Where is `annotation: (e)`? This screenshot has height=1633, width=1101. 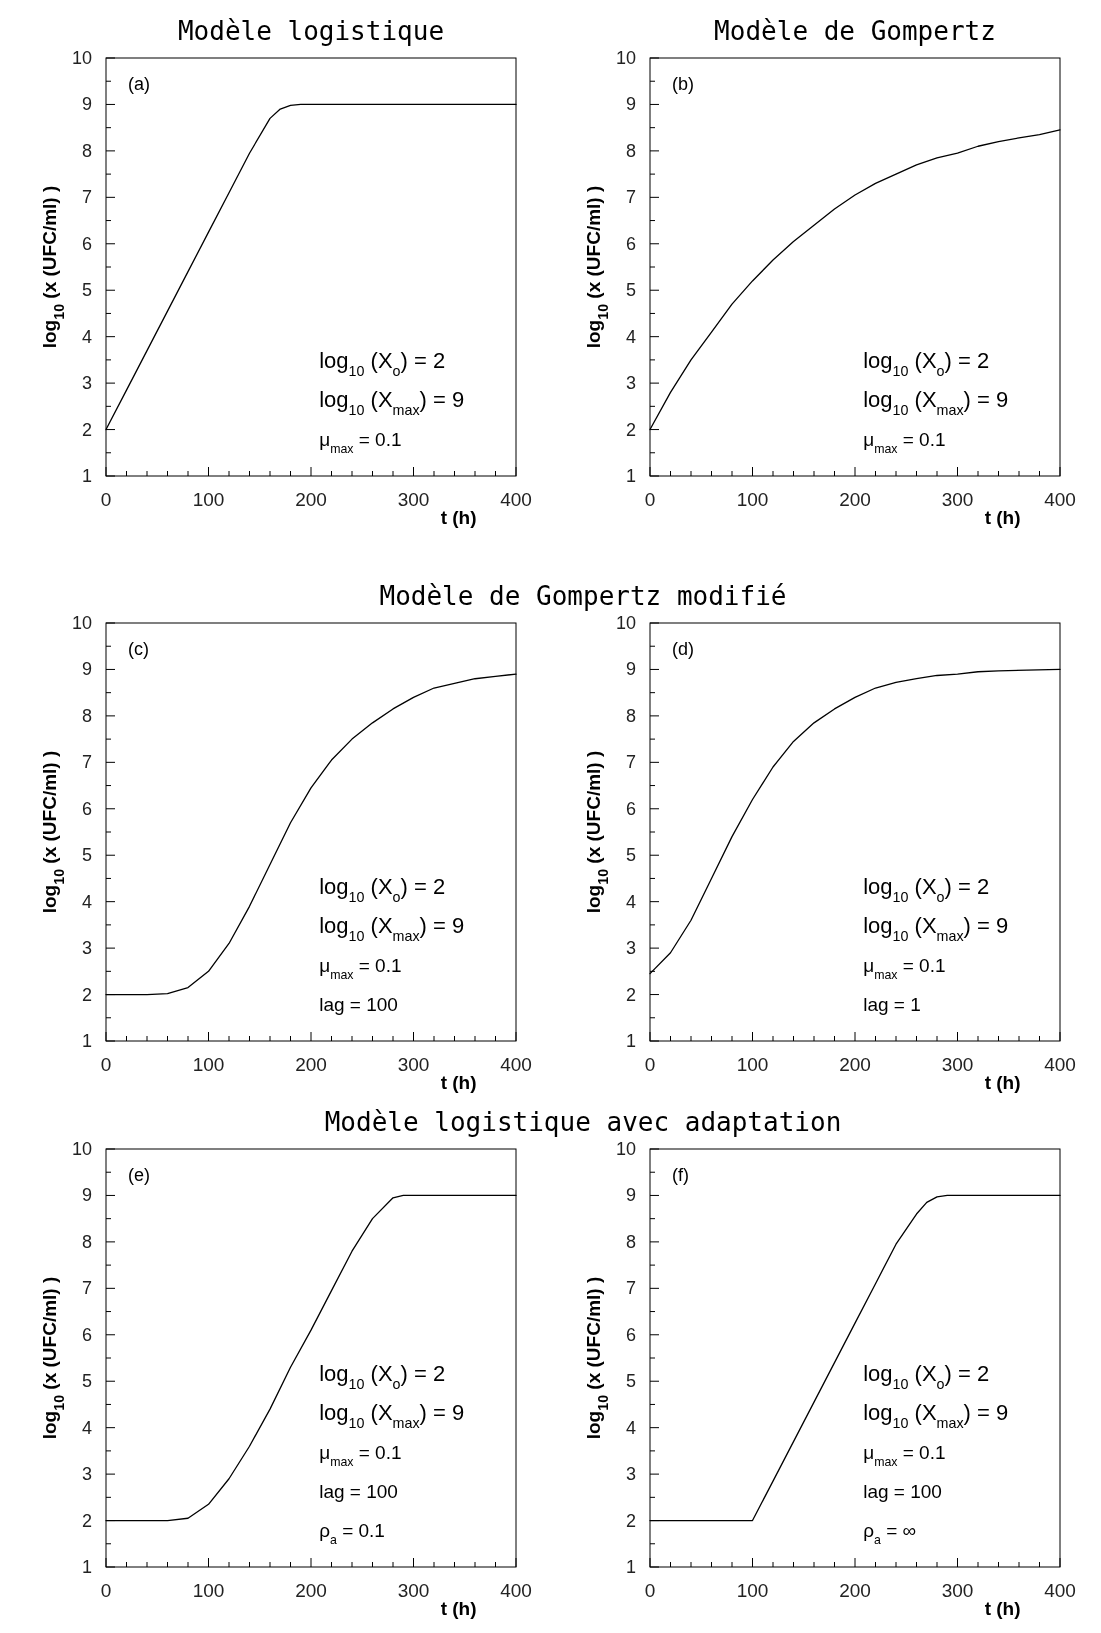
annotation: (e) is located at coordinates (139, 1175).